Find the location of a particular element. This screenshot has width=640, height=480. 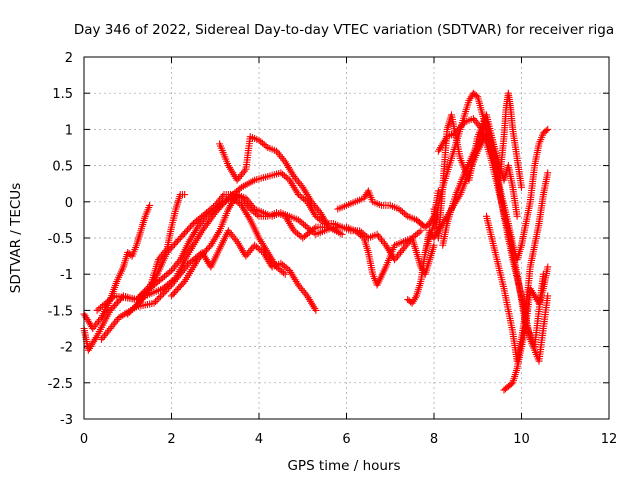

x-tick-label: 12 is located at coordinates (609, 439).